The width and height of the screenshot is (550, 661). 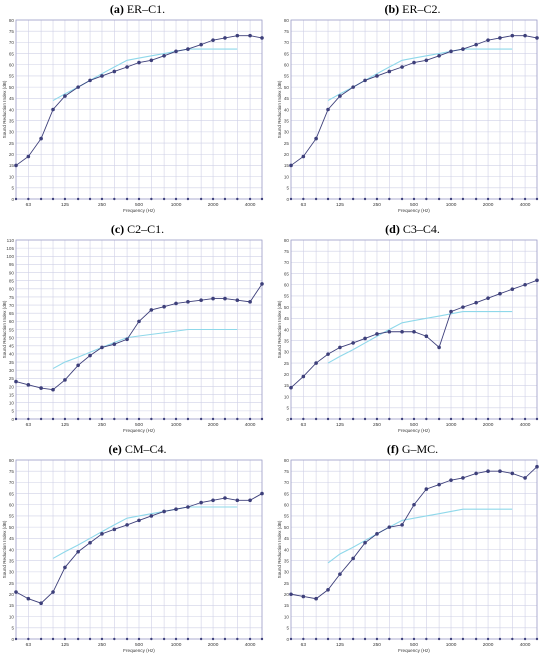 I want to click on y-tick-label: 10, so click(x=12, y=616).